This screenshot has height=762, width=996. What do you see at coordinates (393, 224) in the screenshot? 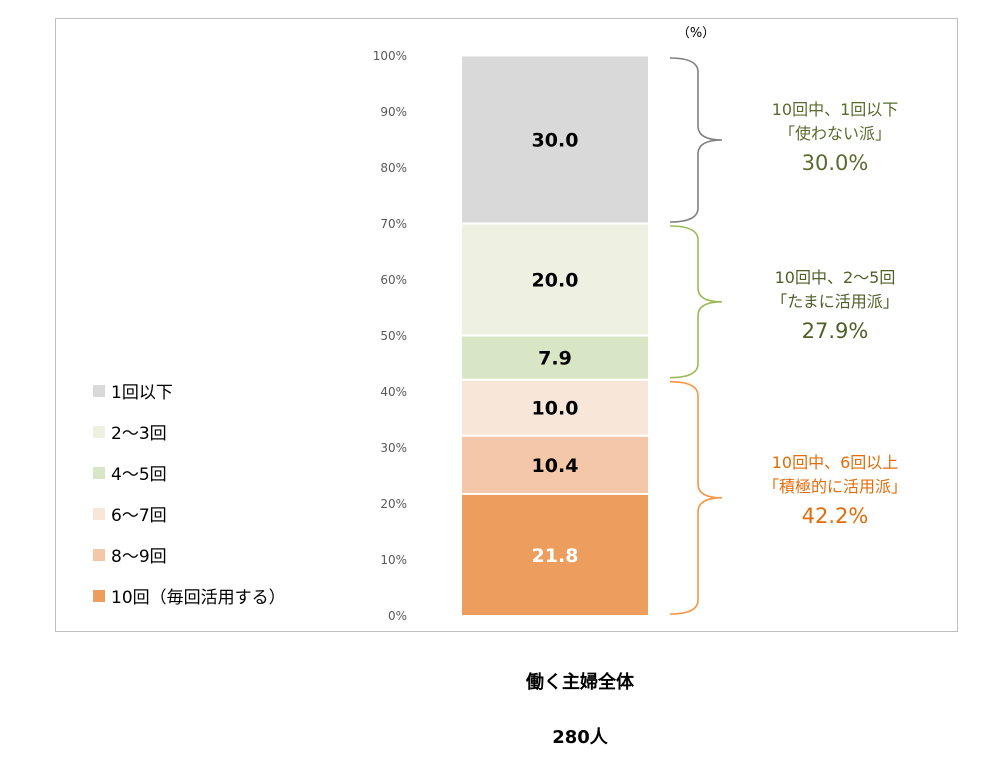
I see `y-tick-label: 70%` at bounding box center [393, 224].